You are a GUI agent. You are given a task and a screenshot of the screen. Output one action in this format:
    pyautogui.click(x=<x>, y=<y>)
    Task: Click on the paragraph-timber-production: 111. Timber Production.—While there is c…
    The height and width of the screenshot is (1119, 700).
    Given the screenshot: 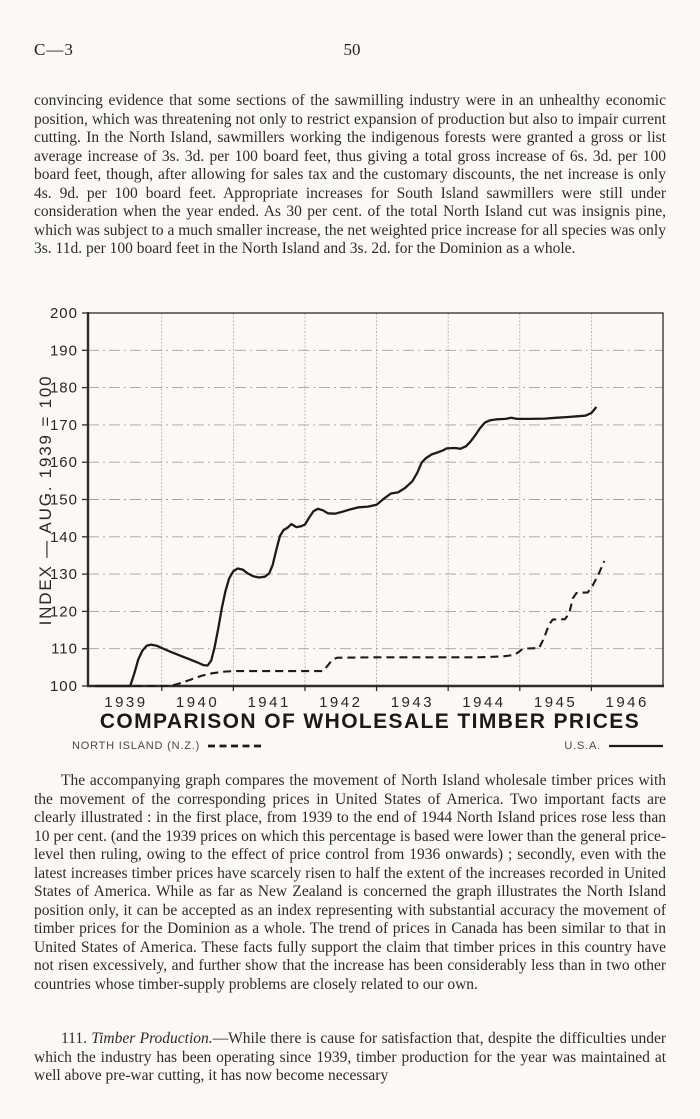 What is the action you would take?
    pyautogui.click(x=350, y=1058)
    